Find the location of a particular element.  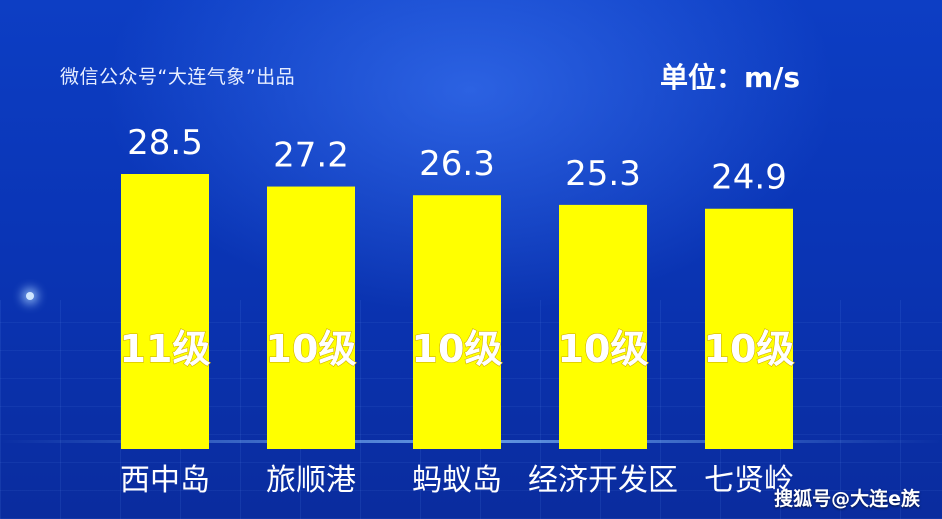

category-label: 七贤岭 is located at coordinates (749, 480).